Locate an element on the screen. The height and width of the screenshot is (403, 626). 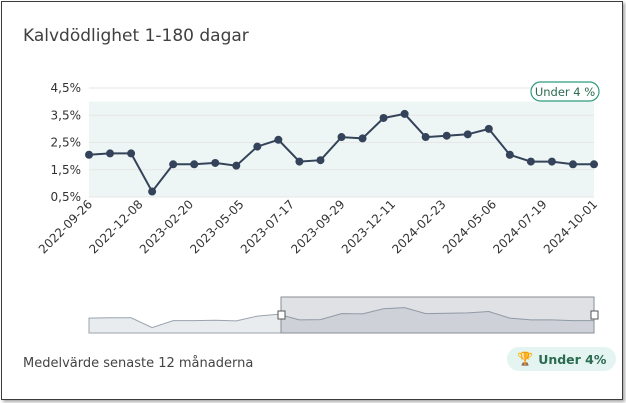
navigator-series is located at coordinates (341, 320).